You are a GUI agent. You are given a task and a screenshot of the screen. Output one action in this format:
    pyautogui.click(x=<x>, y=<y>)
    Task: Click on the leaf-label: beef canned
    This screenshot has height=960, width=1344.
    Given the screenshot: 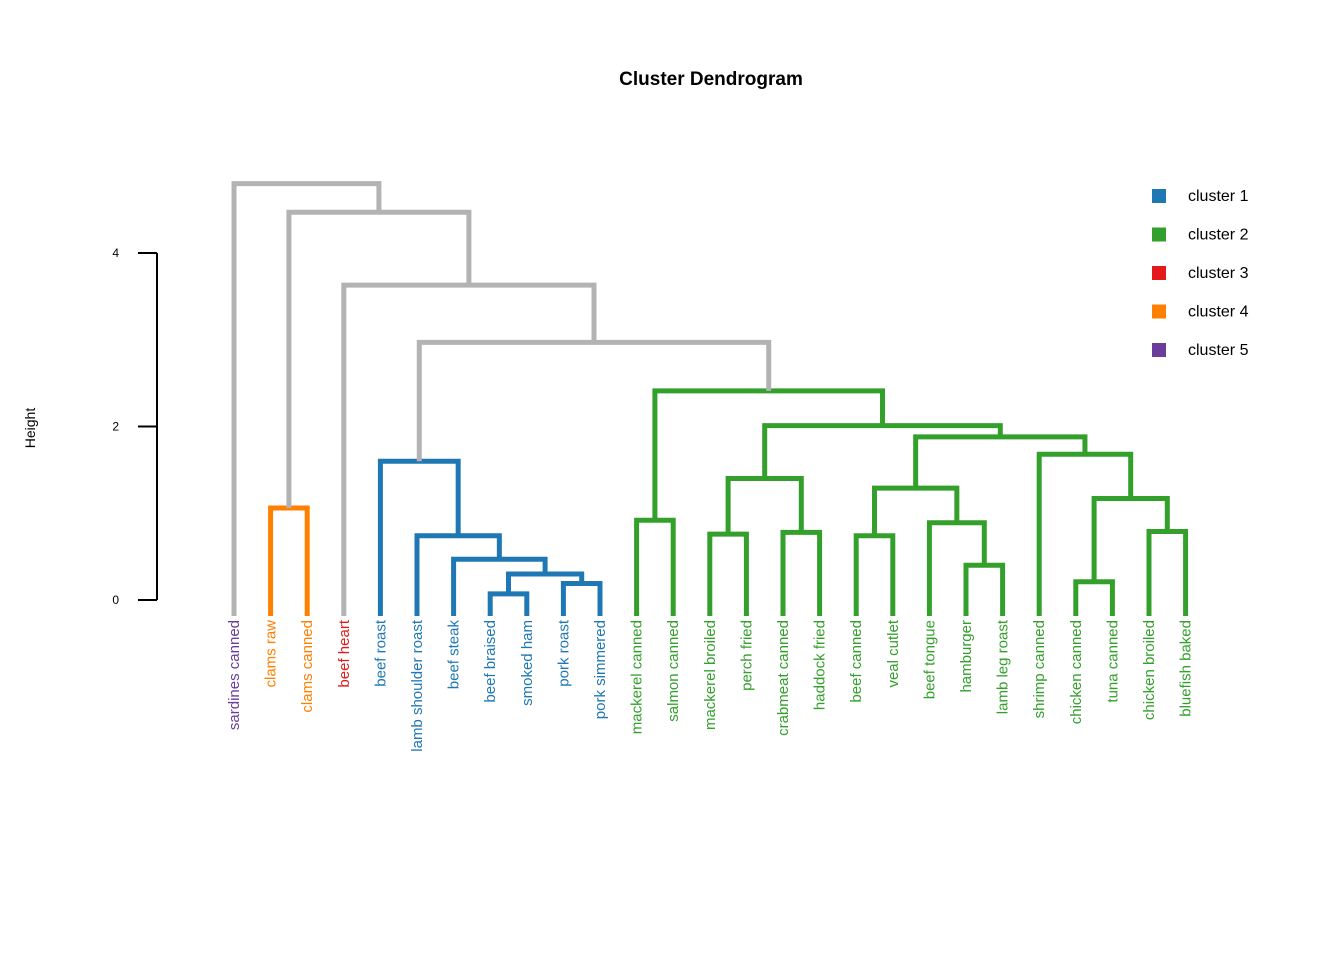 What is the action you would take?
    pyautogui.click(x=856, y=661)
    